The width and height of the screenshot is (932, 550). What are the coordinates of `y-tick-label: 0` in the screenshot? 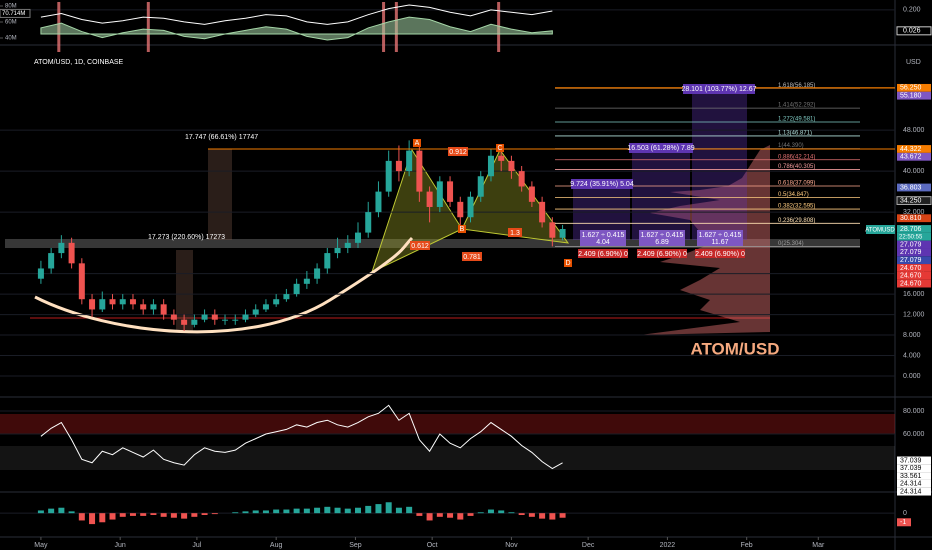 It's located at (905, 513).